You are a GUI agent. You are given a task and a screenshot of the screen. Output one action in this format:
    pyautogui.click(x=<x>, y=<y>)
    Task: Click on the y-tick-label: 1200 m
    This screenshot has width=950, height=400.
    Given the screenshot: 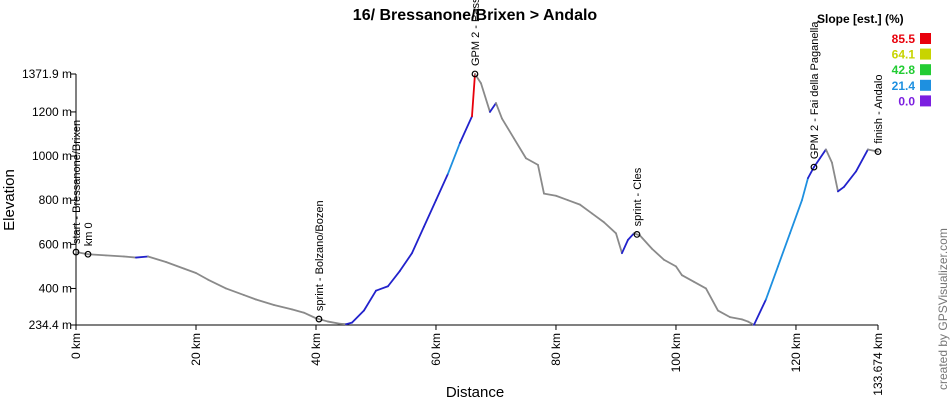 What is the action you would take?
    pyautogui.click(x=52, y=112)
    